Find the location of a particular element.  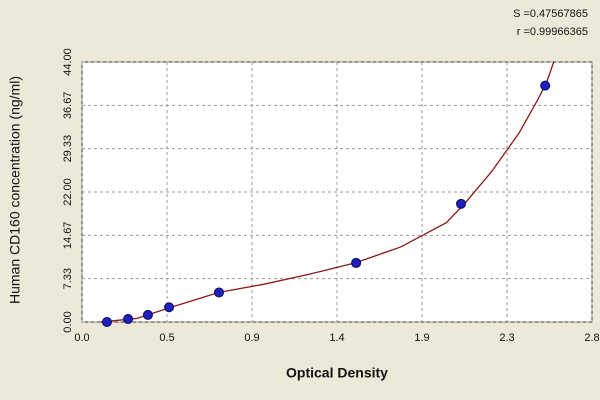

x-tick-label: 2.8 is located at coordinates (591, 338).